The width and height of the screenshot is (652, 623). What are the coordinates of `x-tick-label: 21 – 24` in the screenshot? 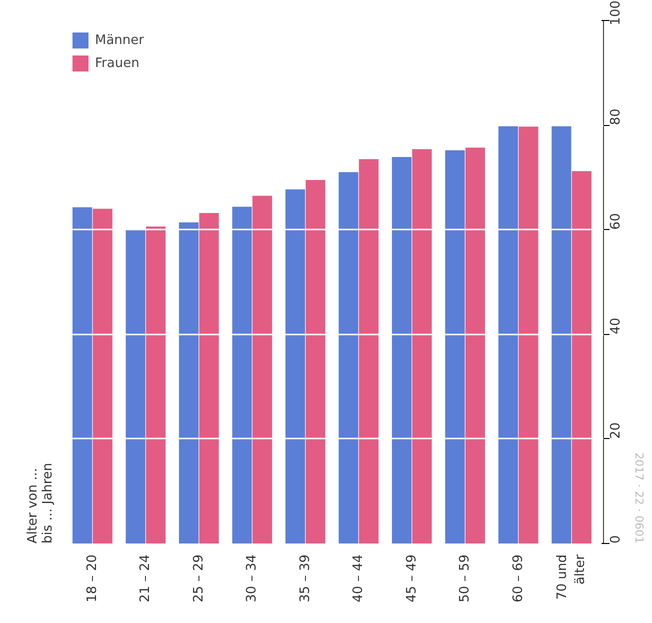 It's located at (146, 578).